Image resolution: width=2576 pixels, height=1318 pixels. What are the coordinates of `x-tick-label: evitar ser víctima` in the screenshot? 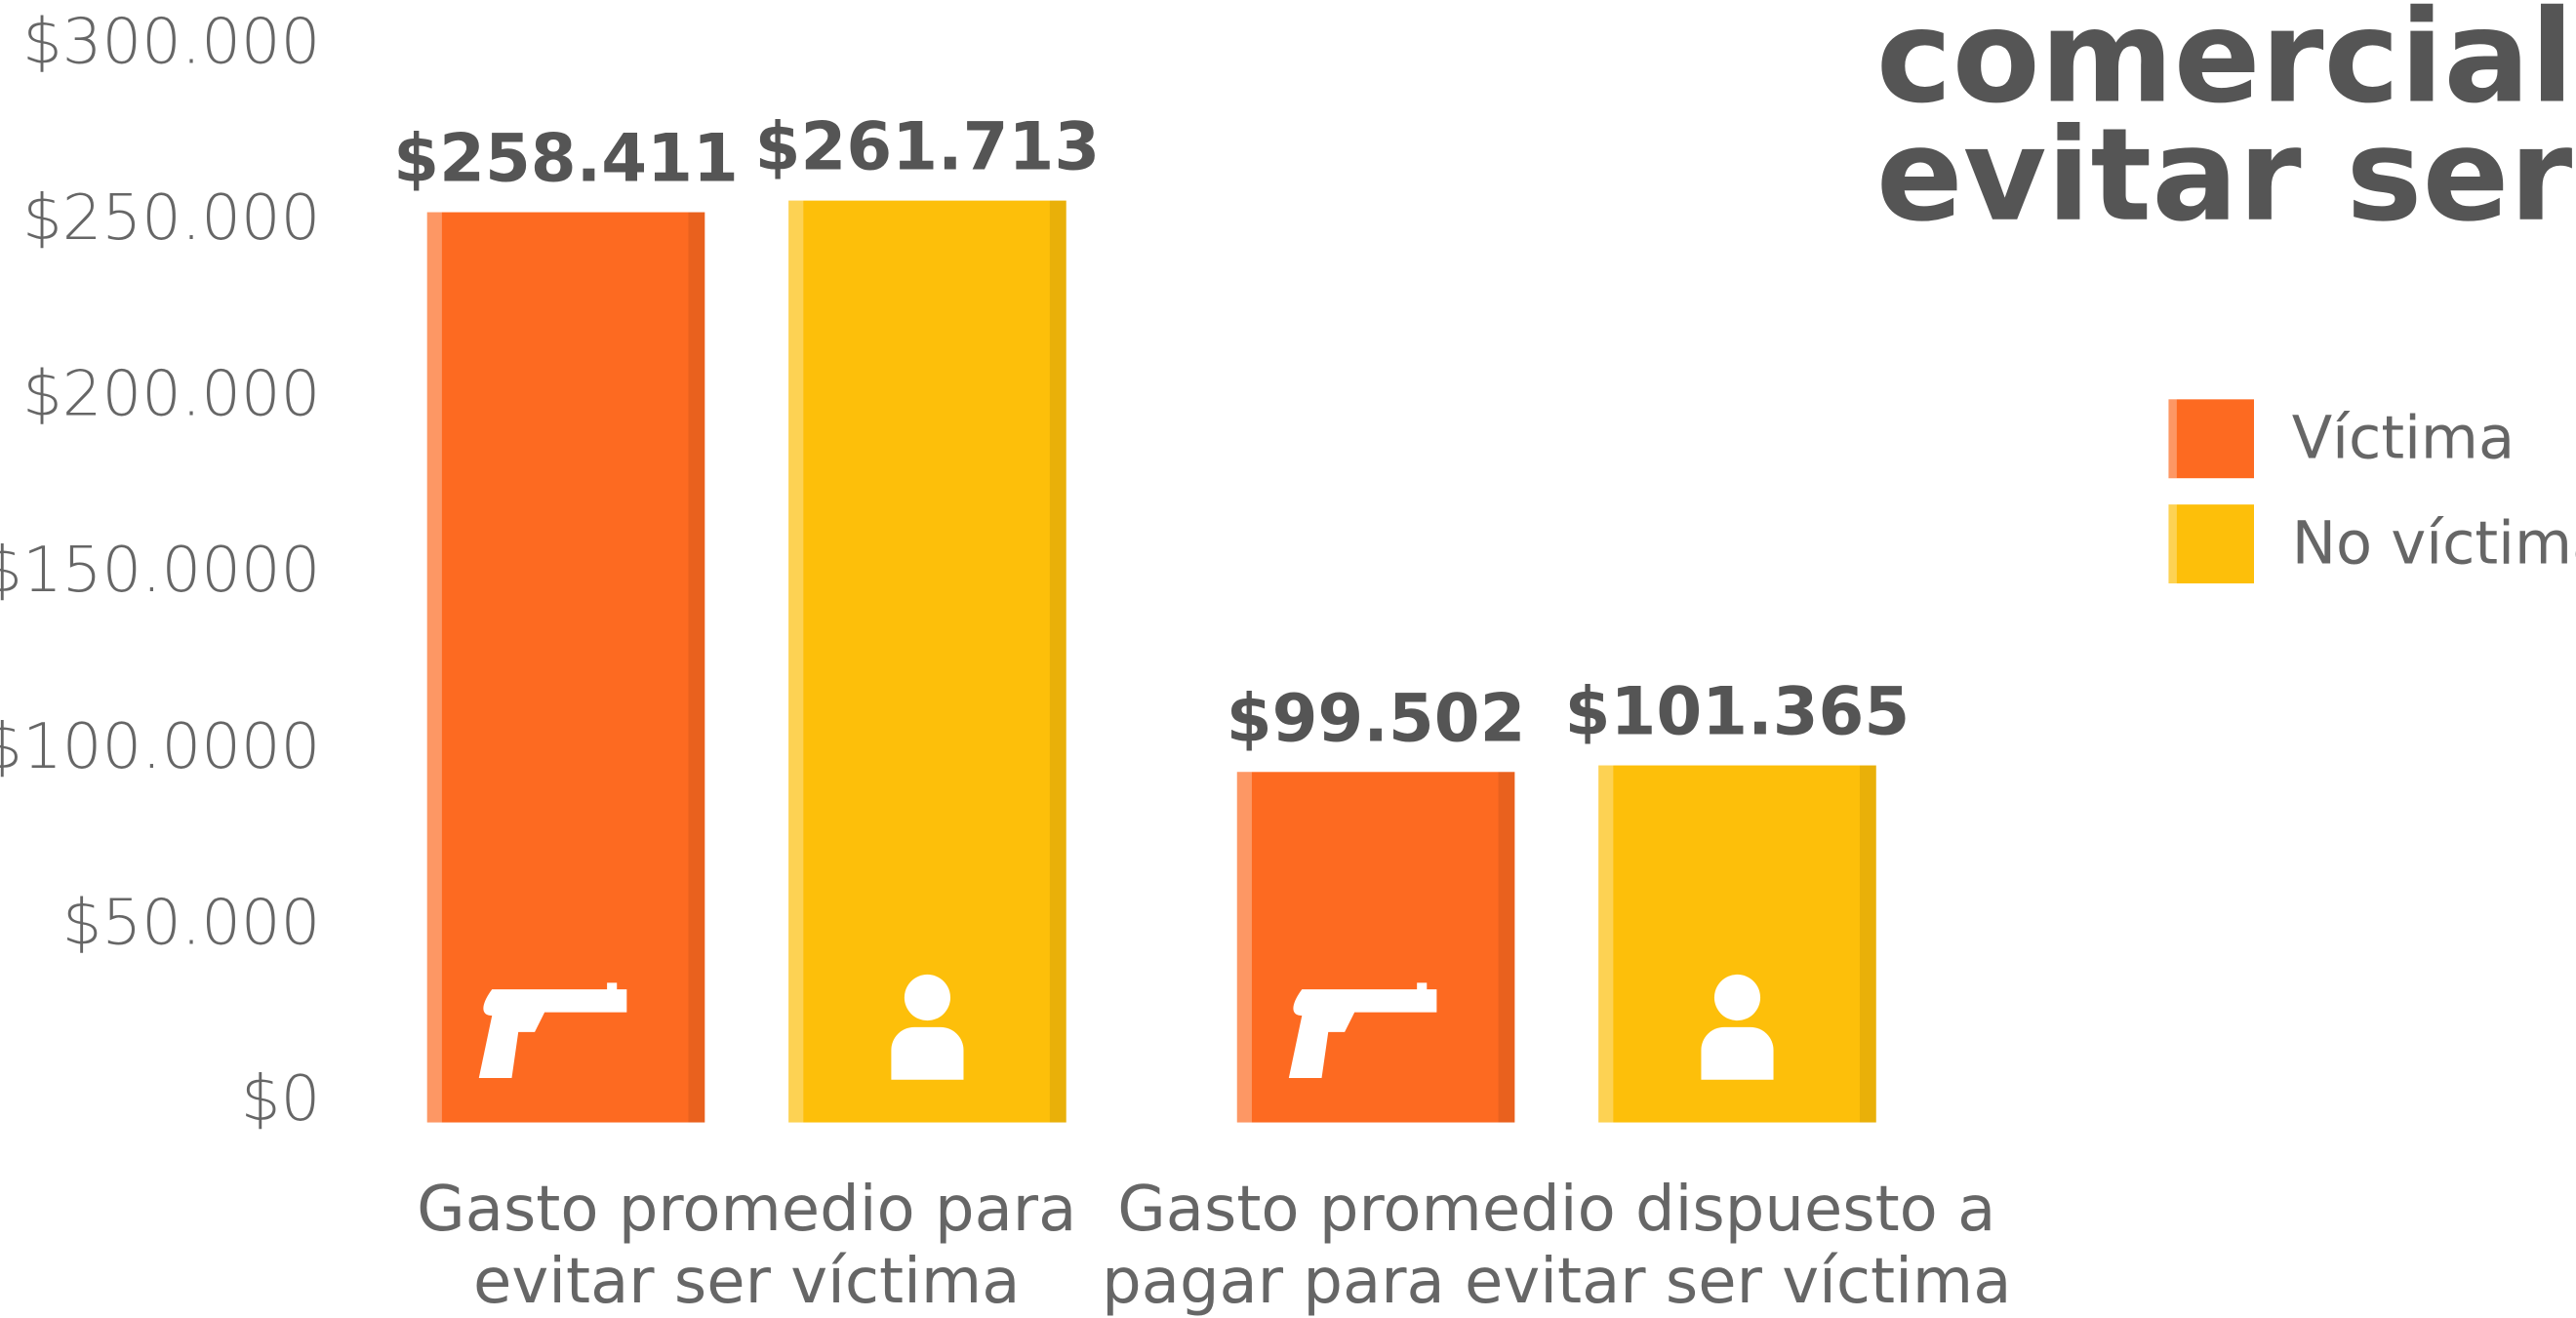 It's located at (746, 1282).